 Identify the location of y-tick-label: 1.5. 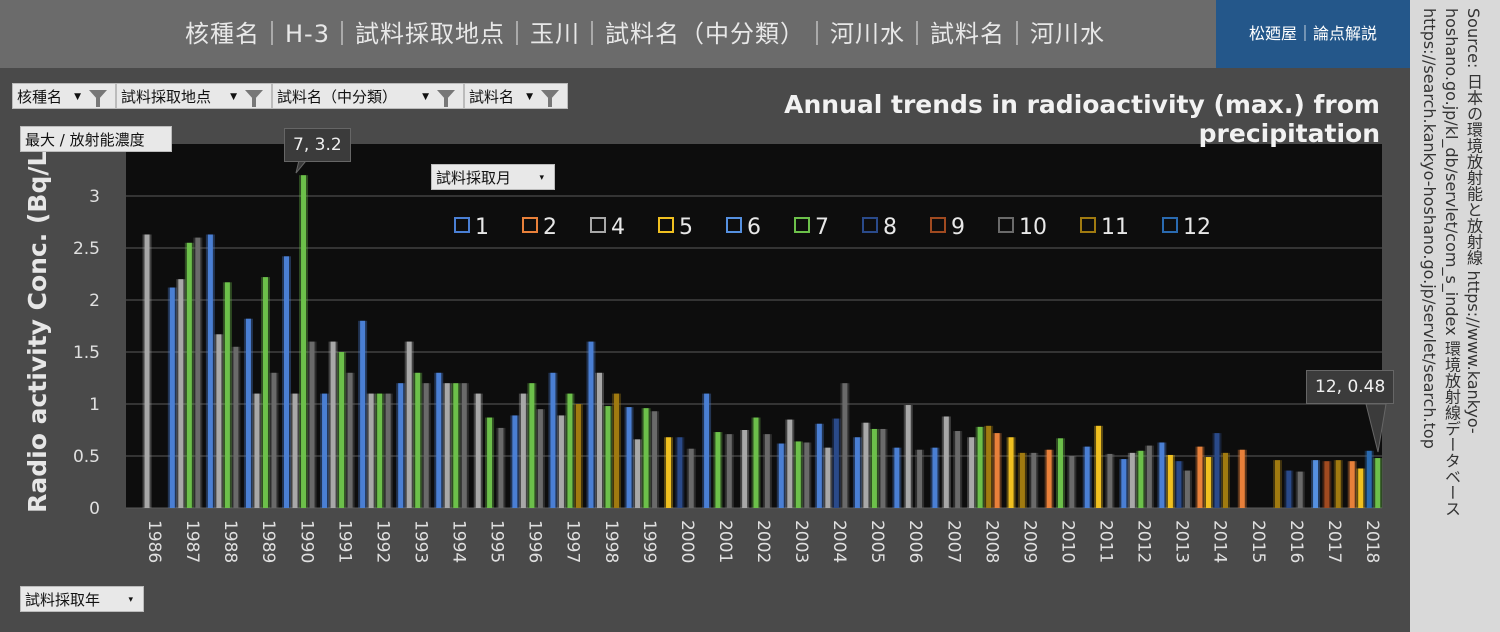
(86, 353).